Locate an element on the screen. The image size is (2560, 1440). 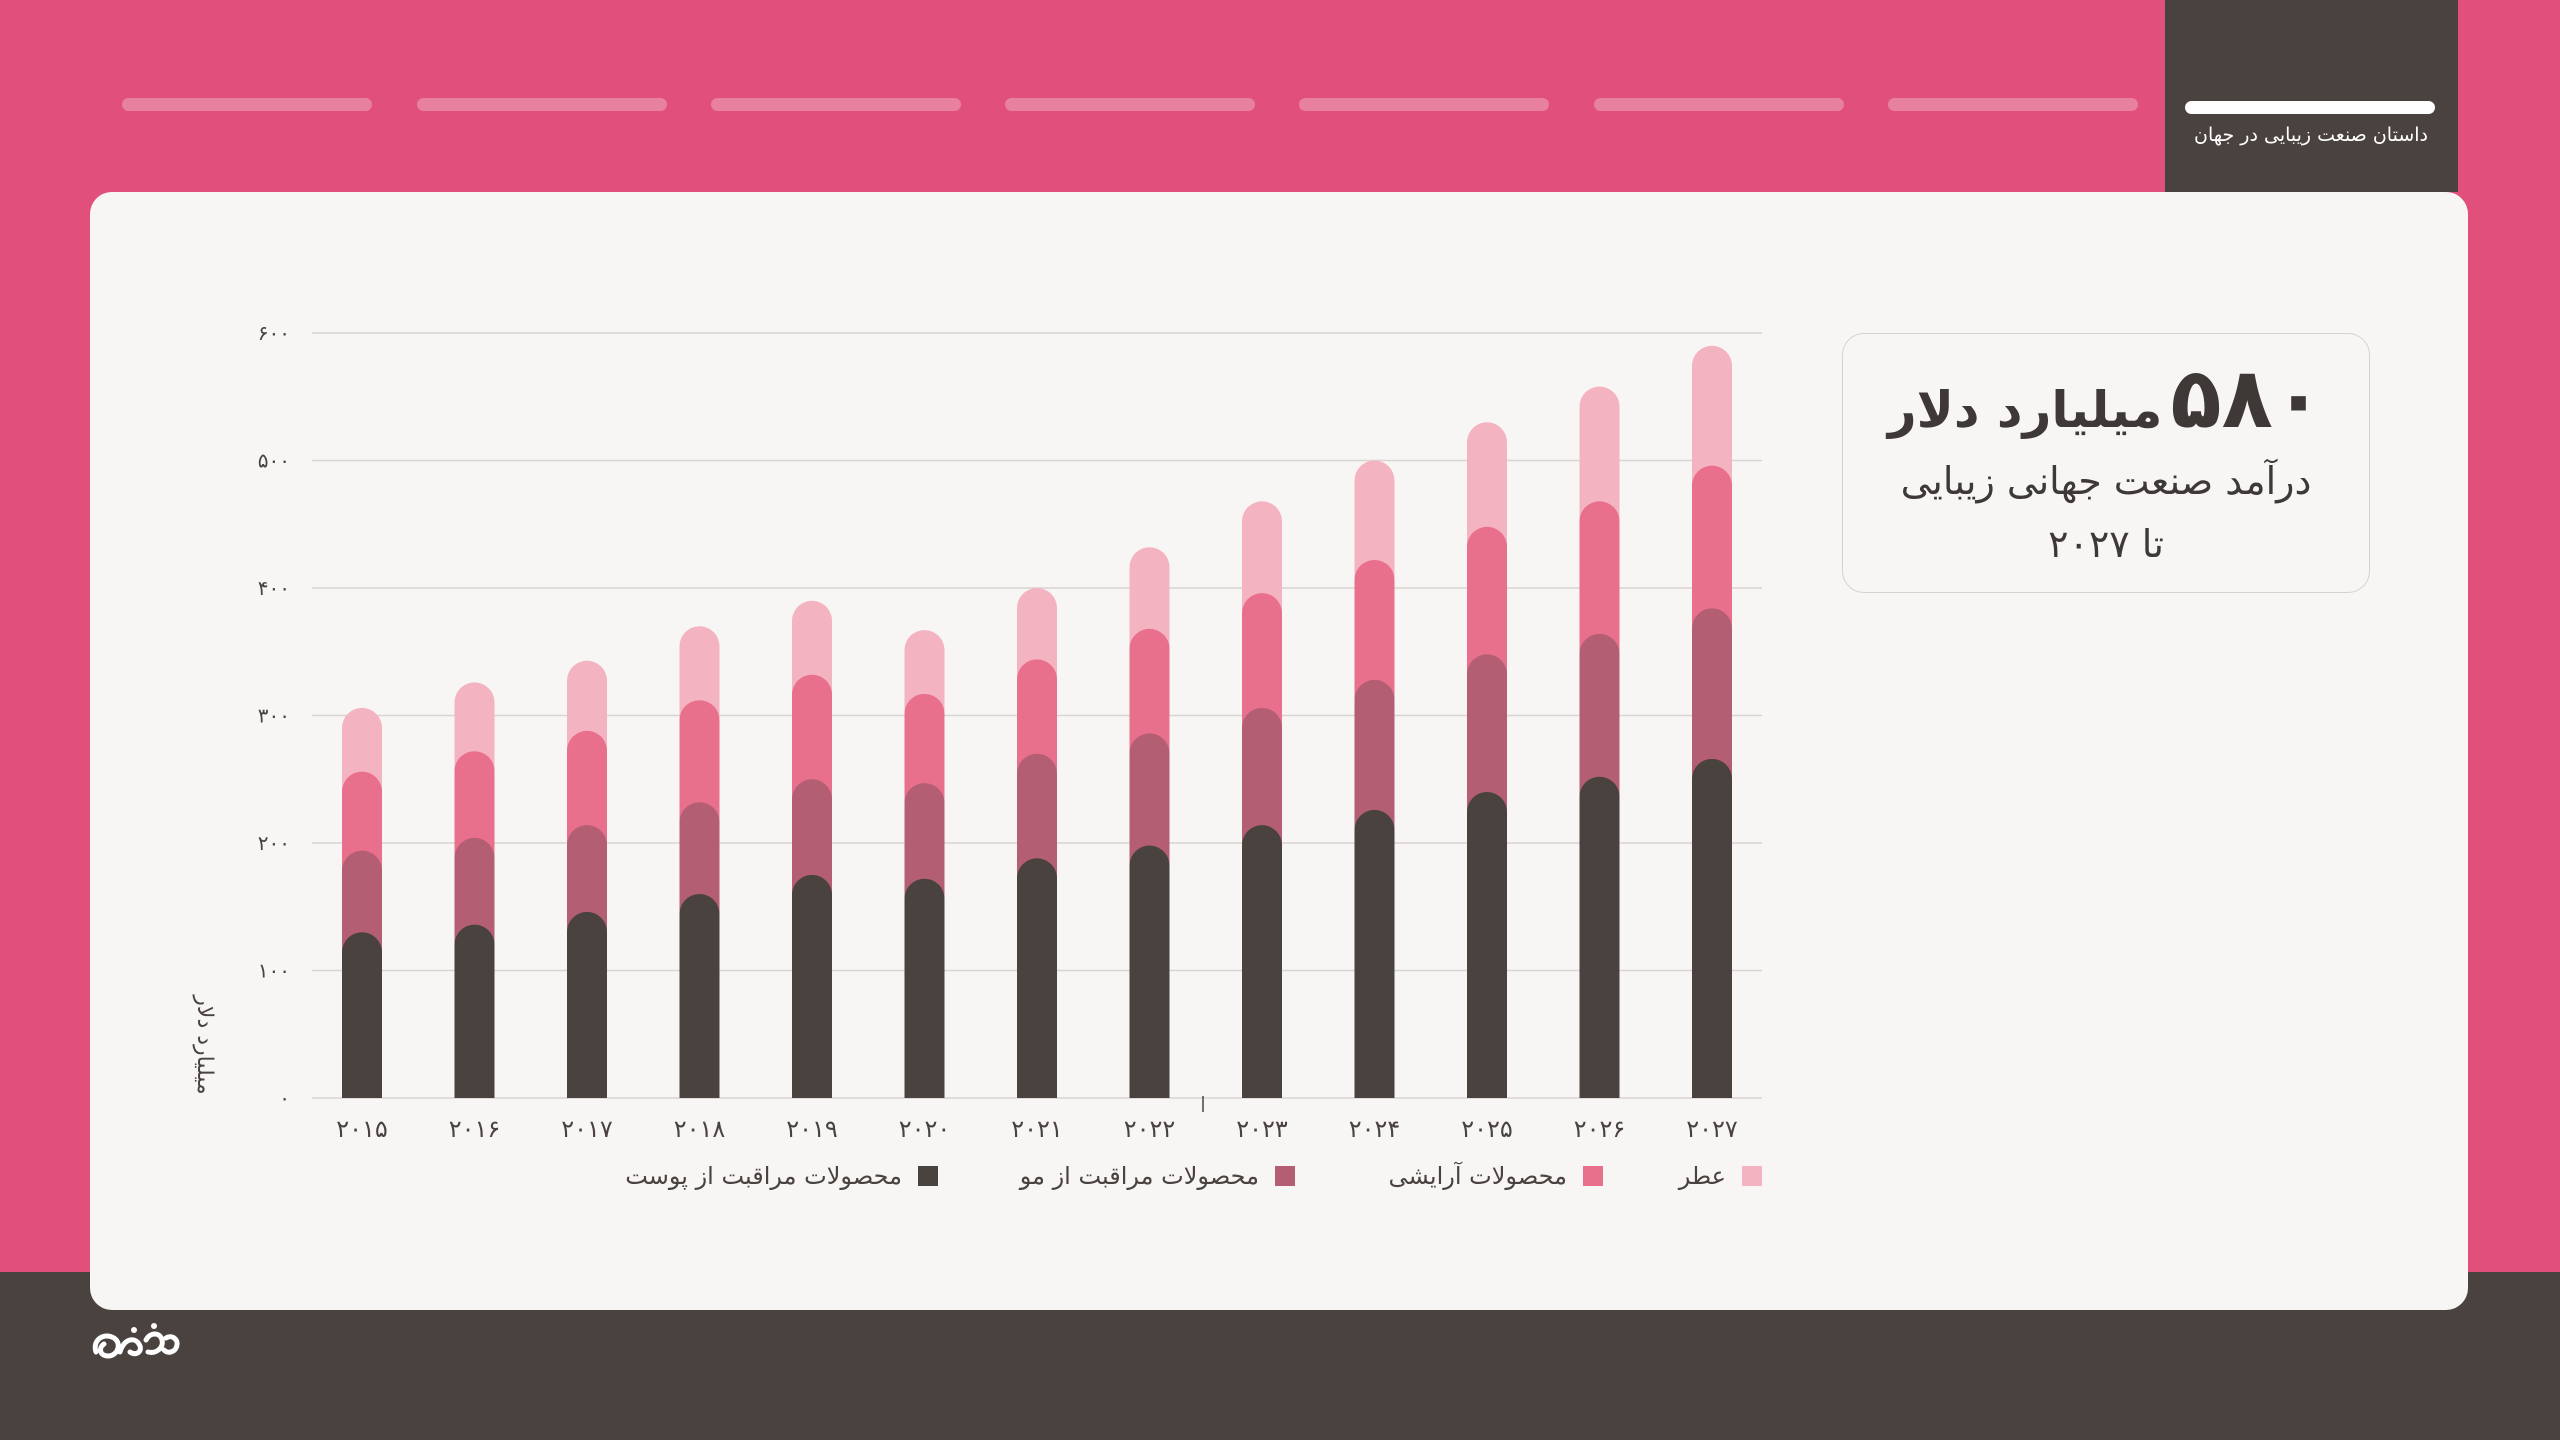
x-tick-label: ۲۰۱۹ is located at coordinates (812, 1129).